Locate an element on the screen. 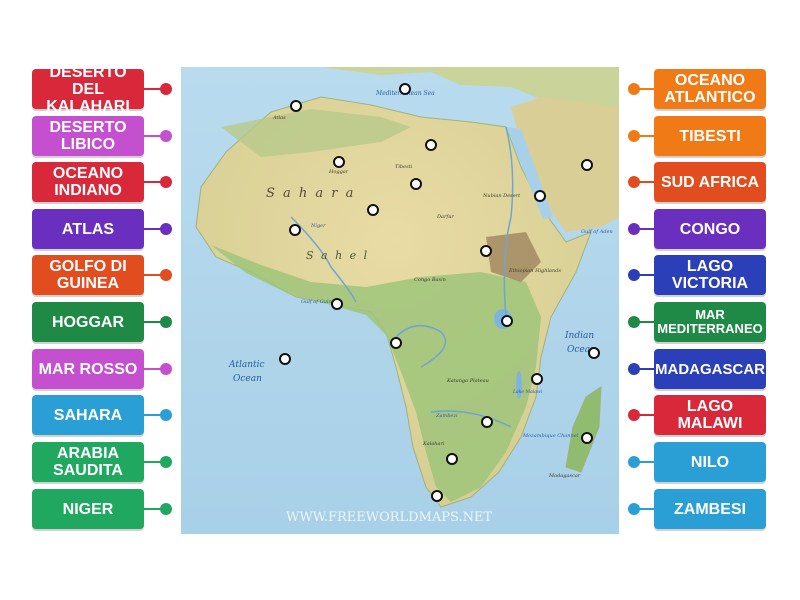 The height and width of the screenshot is (600, 800). label-congo: CONGO is located at coordinates (710, 229).